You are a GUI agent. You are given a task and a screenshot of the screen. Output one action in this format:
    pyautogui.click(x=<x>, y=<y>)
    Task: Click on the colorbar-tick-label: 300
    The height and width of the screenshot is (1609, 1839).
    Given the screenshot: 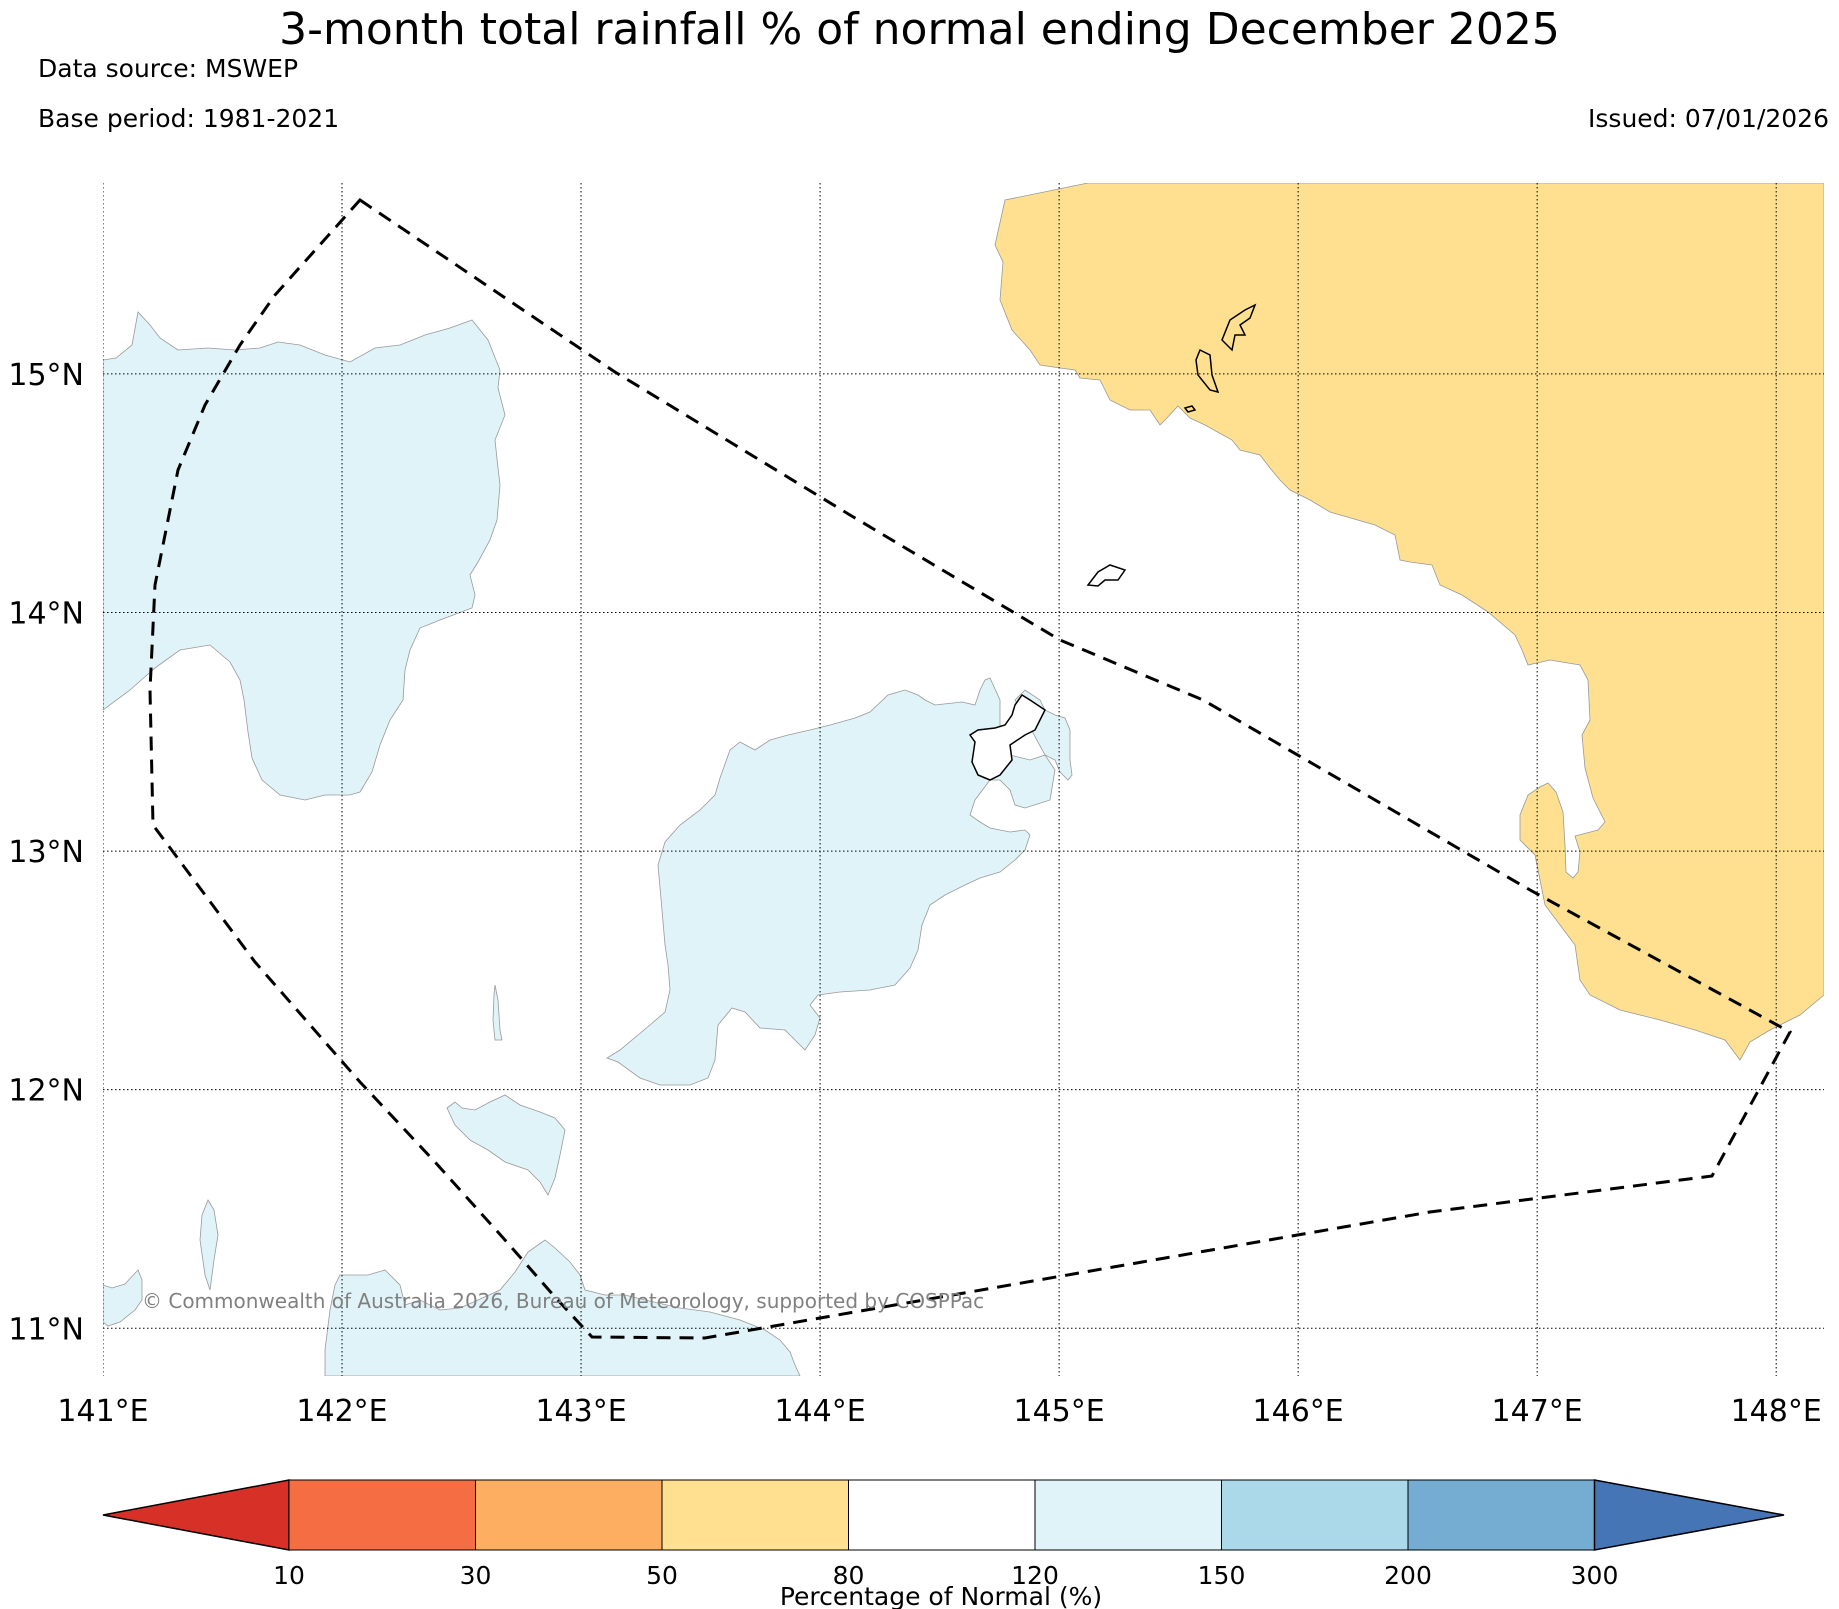 What is the action you would take?
    pyautogui.click(x=1595, y=1575)
    